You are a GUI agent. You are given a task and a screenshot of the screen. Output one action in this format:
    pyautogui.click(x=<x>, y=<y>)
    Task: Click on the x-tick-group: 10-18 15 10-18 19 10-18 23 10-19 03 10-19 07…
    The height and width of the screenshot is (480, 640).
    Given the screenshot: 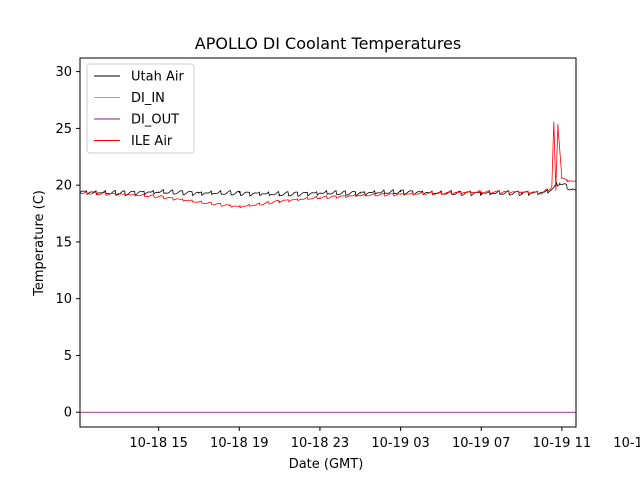 What is the action you would take?
    pyautogui.click(x=384, y=439)
    